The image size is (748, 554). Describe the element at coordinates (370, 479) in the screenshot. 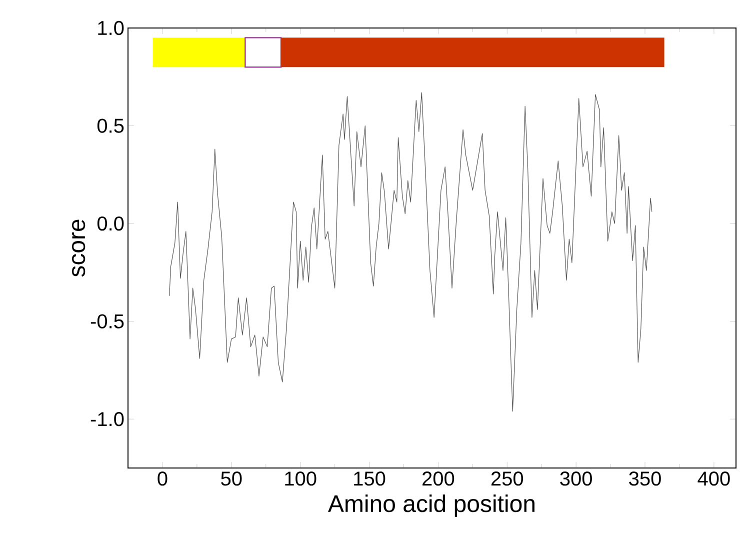

I see `x-tick-label: 150` at that location.